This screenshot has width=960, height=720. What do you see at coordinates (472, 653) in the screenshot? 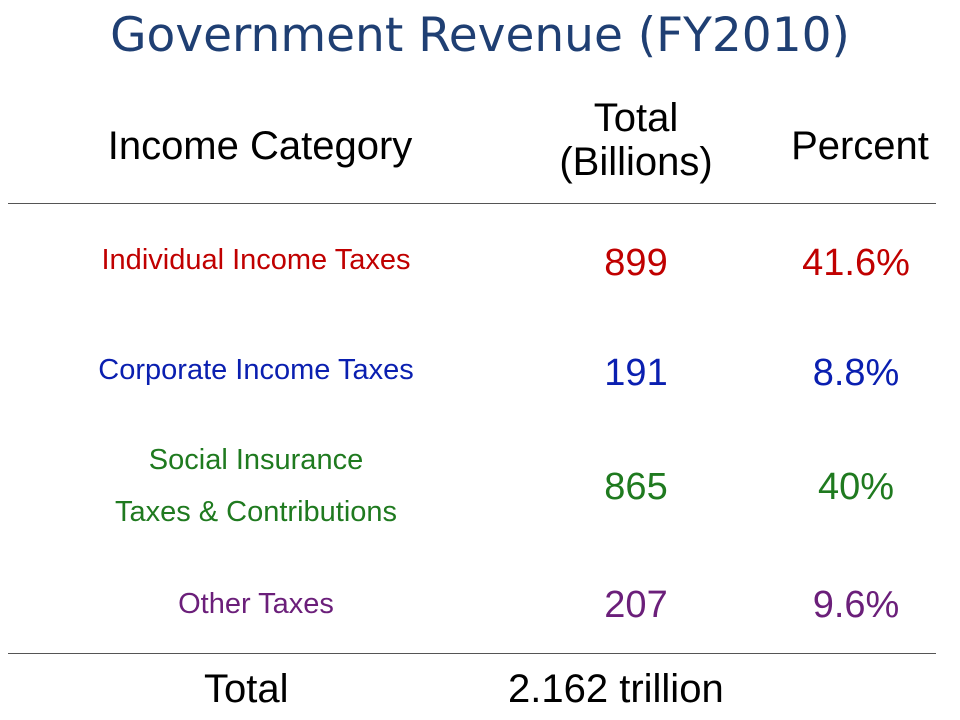
I see `footer-divider` at bounding box center [472, 653].